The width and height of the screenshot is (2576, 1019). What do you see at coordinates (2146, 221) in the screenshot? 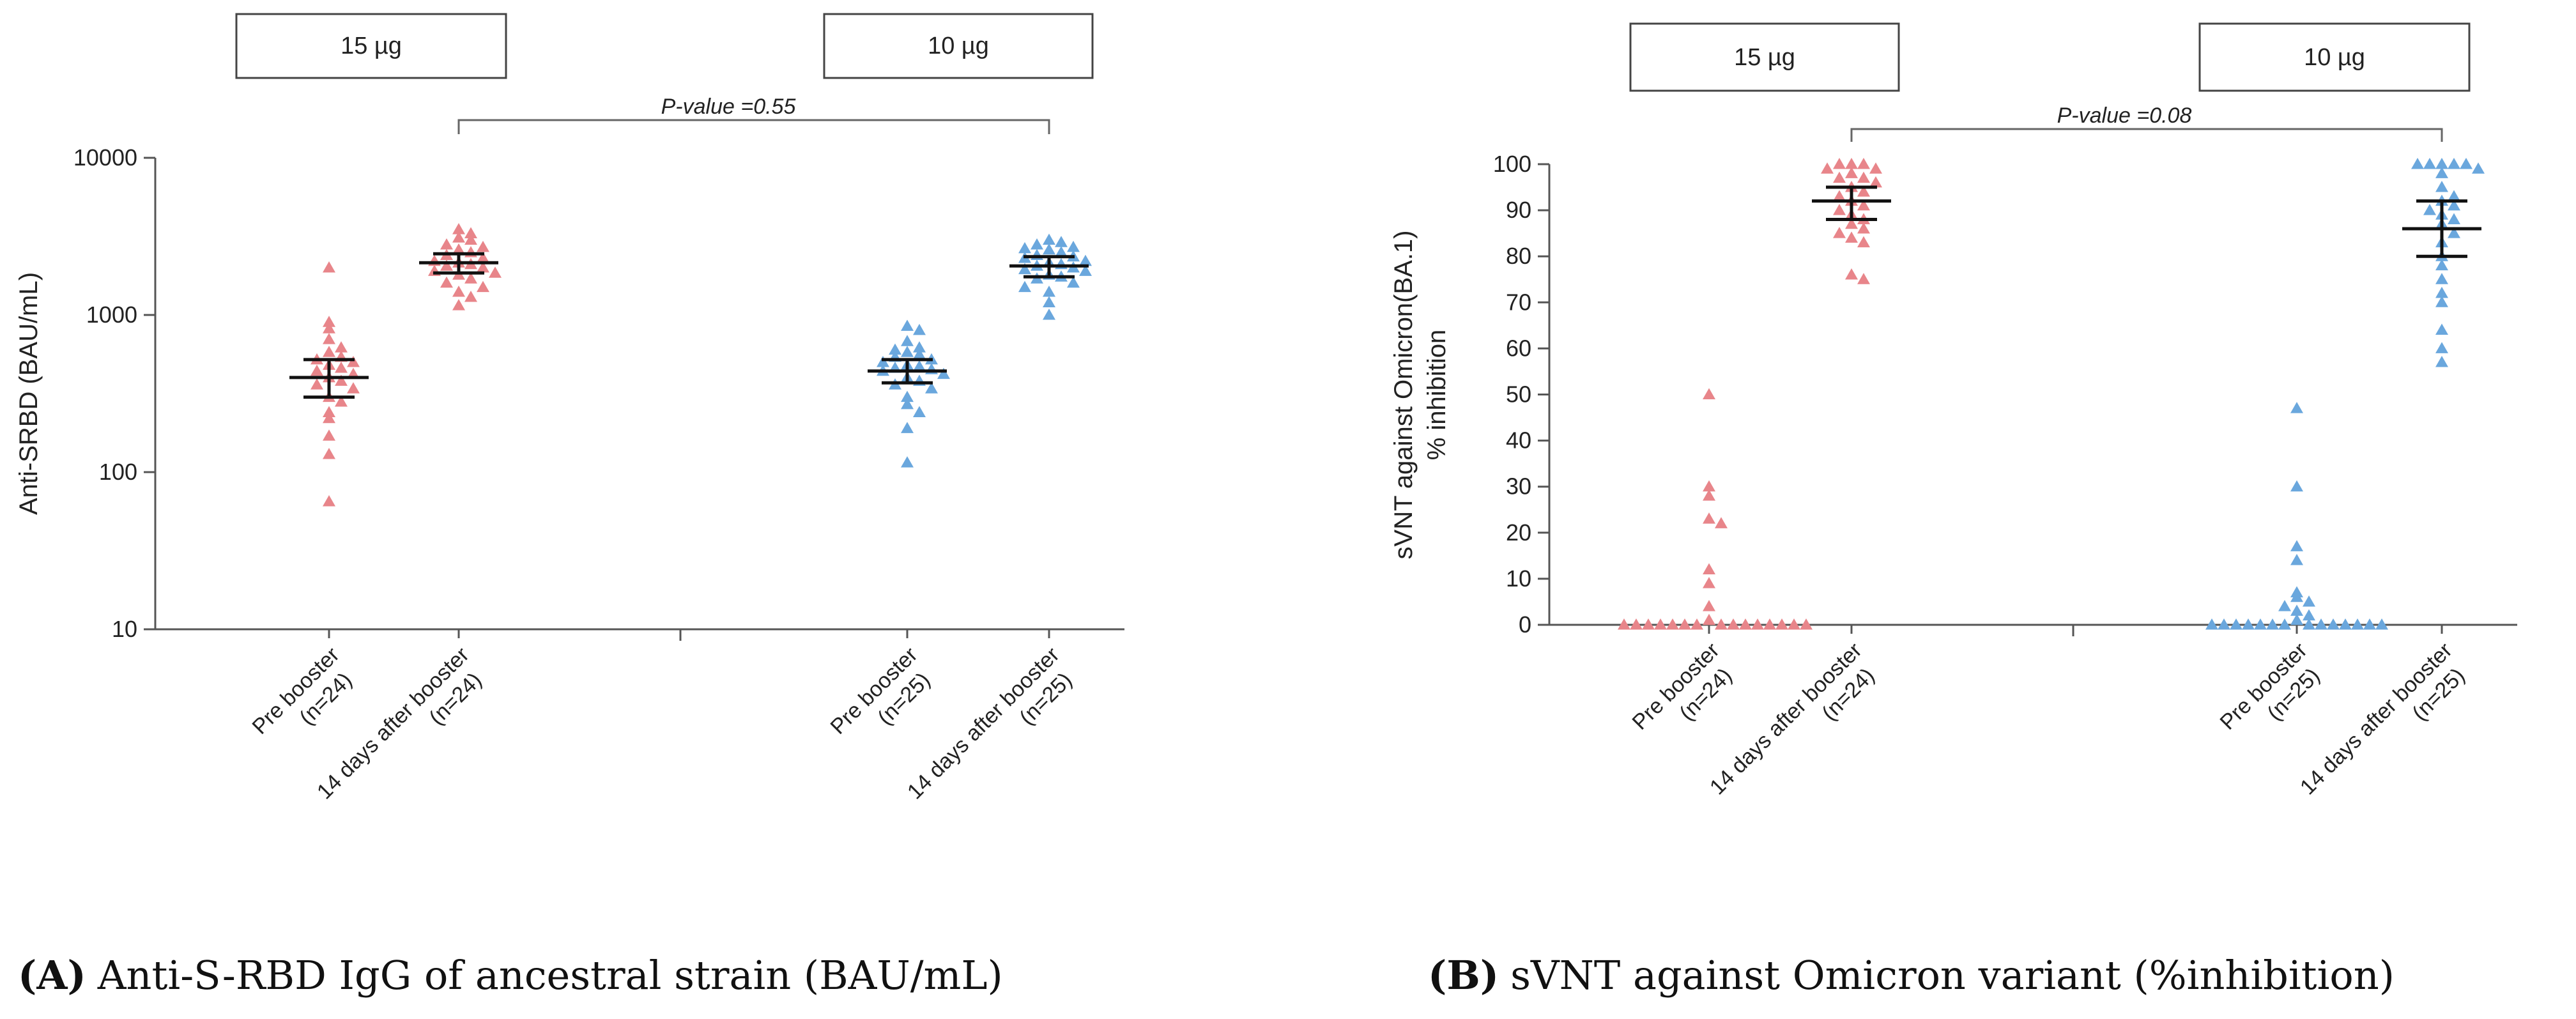
I see `error-bars-b` at bounding box center [2146, 221].